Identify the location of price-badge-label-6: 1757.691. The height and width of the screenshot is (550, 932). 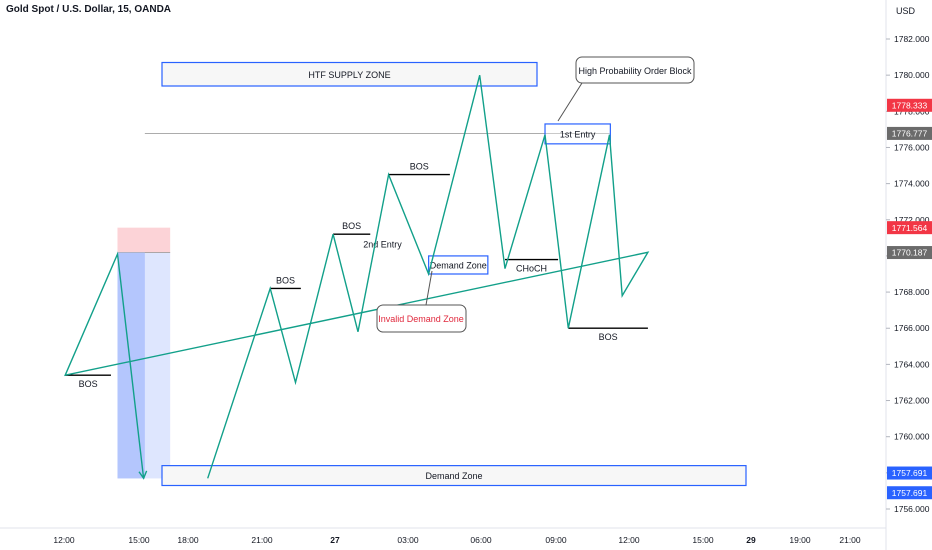
(910, 493).